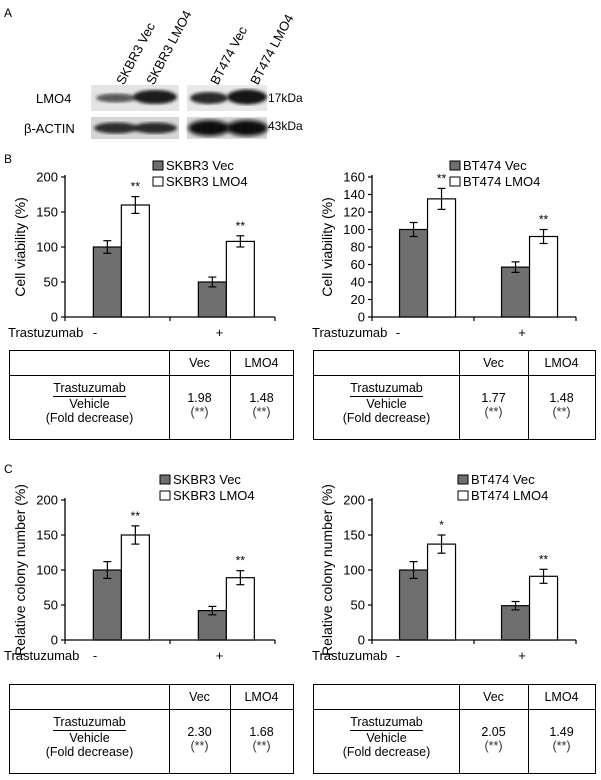 This screenshot has height=780, width=601. I want to click on blot-size-43kda: 43kDa, so click(285, 126).